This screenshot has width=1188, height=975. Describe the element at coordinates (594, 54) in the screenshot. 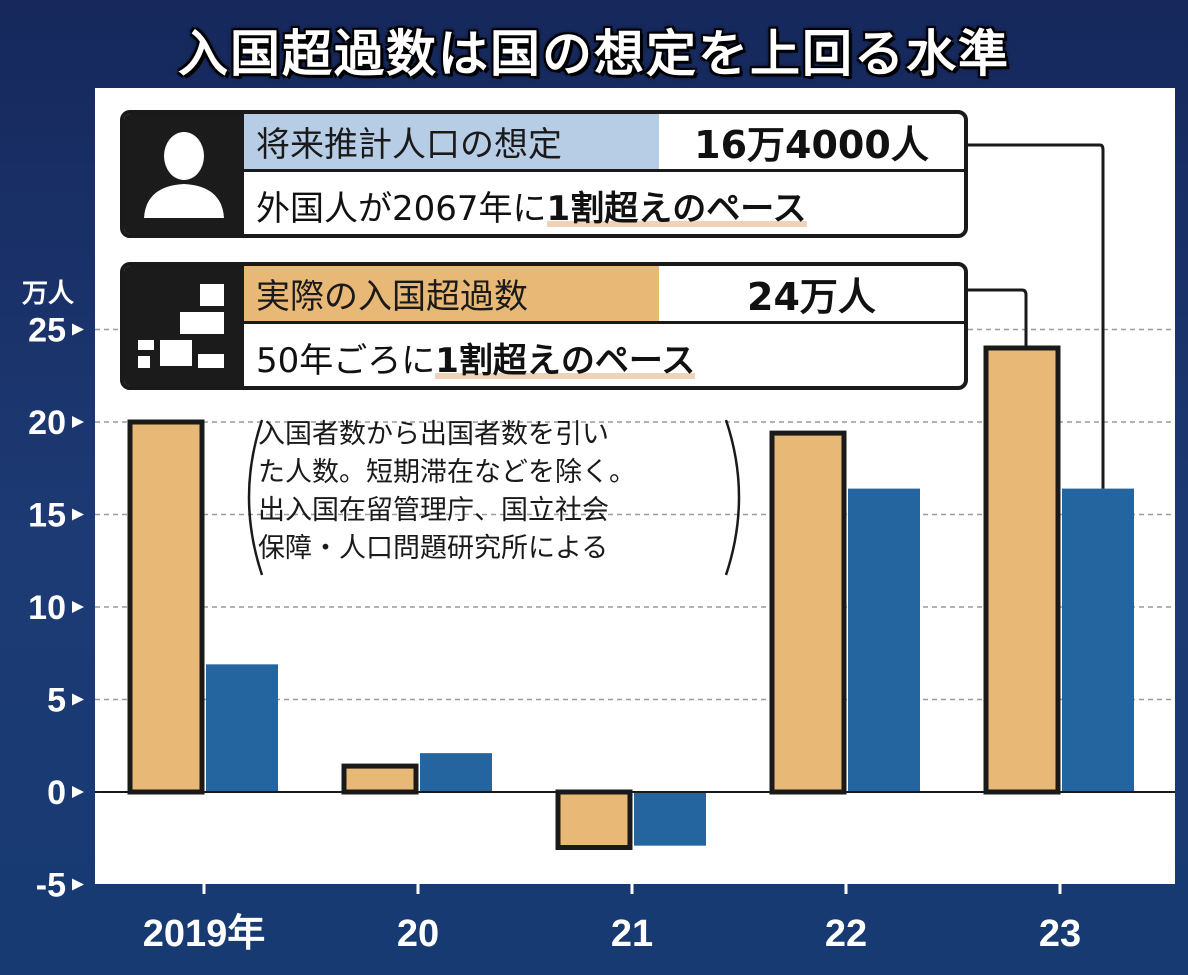

I see `chart-title: 入国超過数は国の想定を上回る水準` at that location.